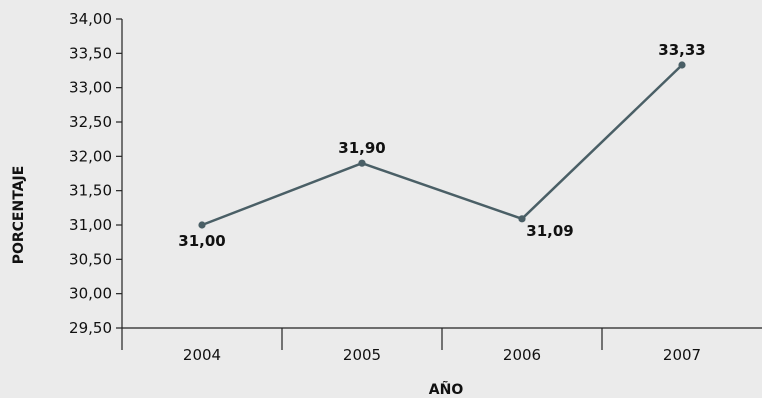  Describe the element at coordinates (90, 225) in the screenshot. I see `y-tick-label: 31,00` at that location.